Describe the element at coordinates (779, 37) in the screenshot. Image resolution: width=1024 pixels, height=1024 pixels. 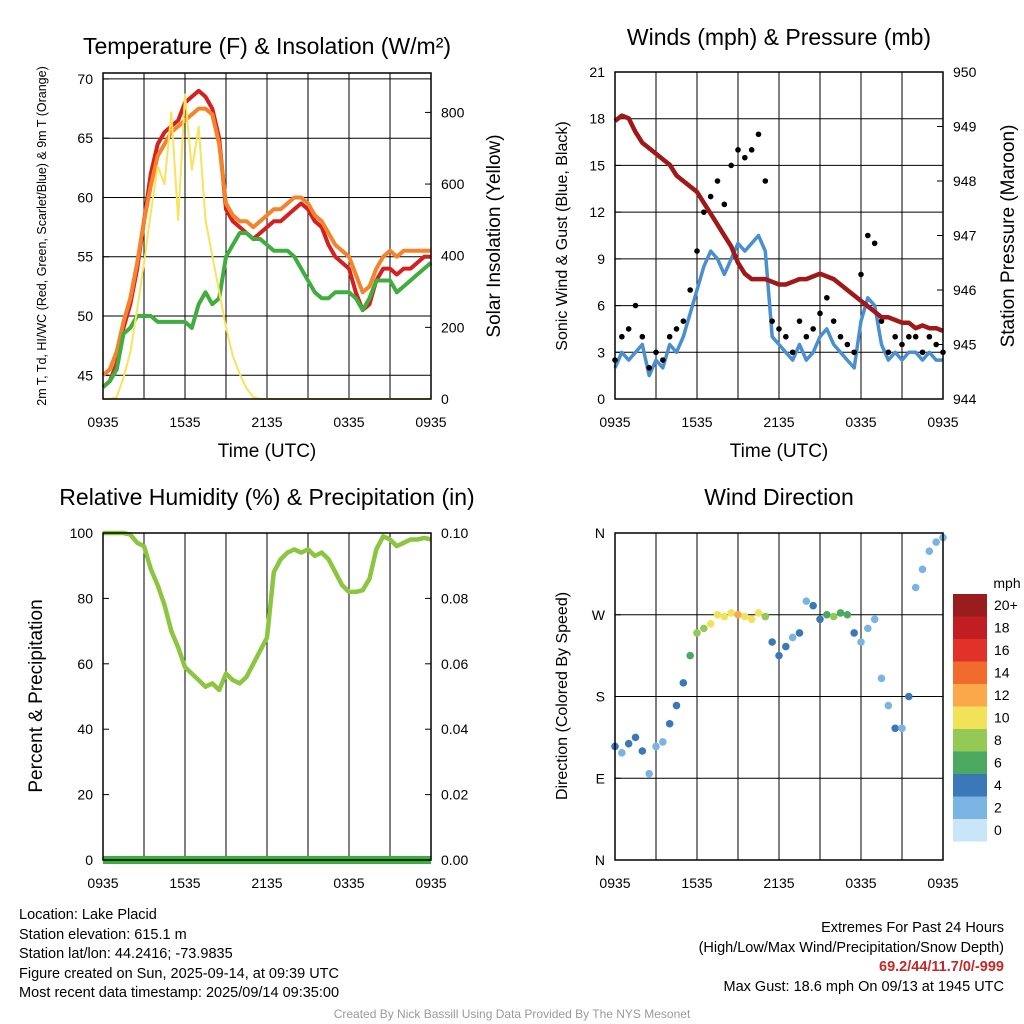
I see `chart-title: Winds (mph) & Pressure (mb)` at that location.